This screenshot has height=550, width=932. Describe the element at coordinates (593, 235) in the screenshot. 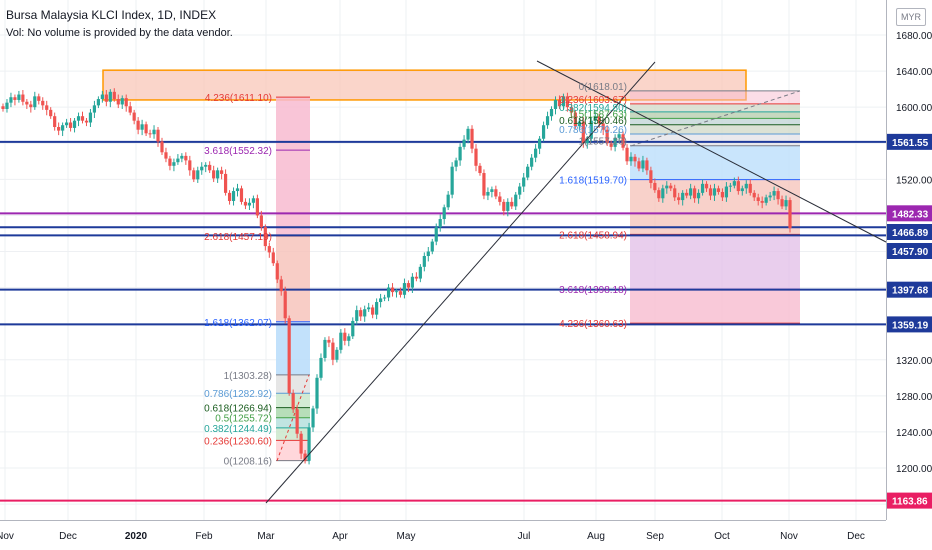

I see `fib-label: 2.618(1458.94)` at that location.